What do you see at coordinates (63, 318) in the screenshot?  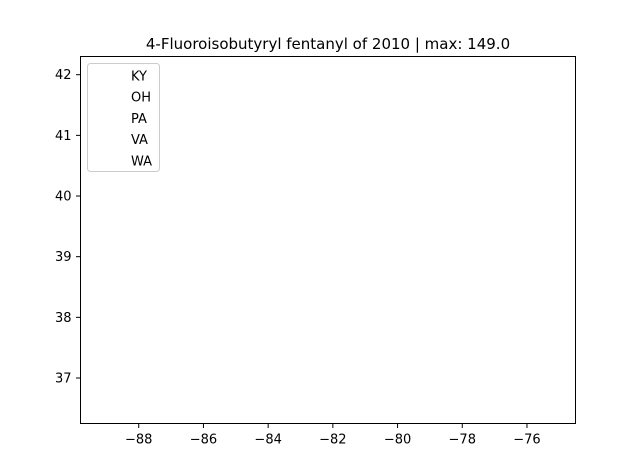 I see `y-tick-label: 38` at bounding box center [63, 318].